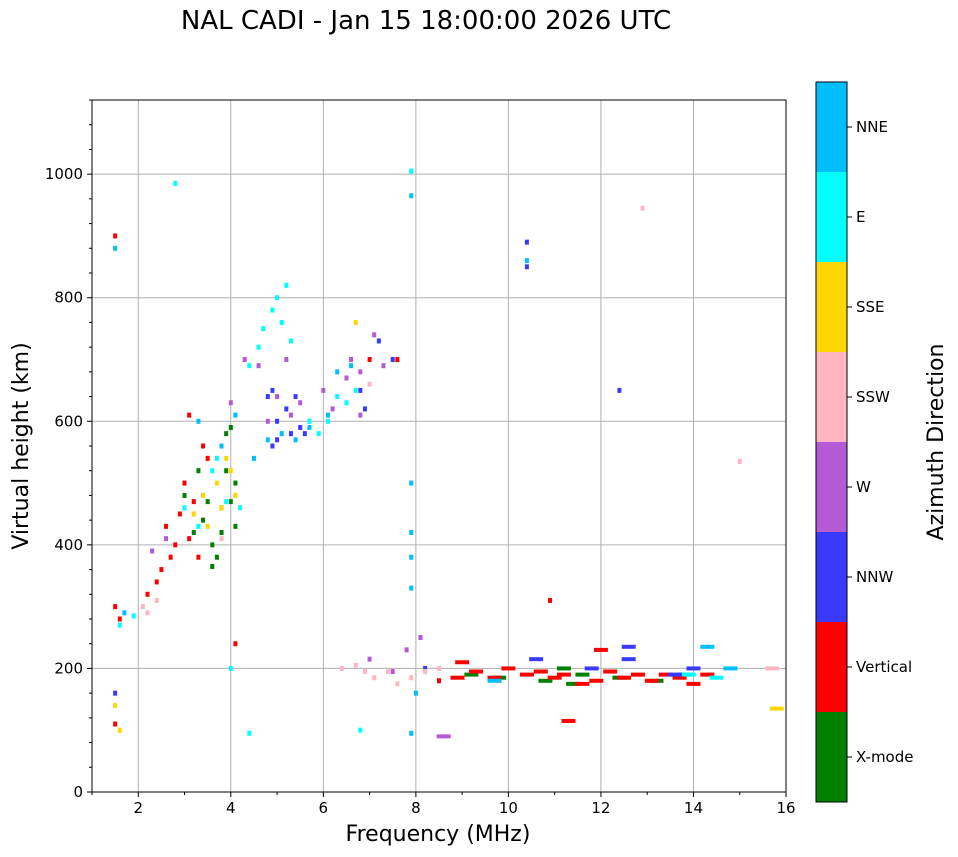 Image resolution: width=958 pixels, height=857 pixels. I want to click on colorbar-tick-label: E, so click(860, 217).